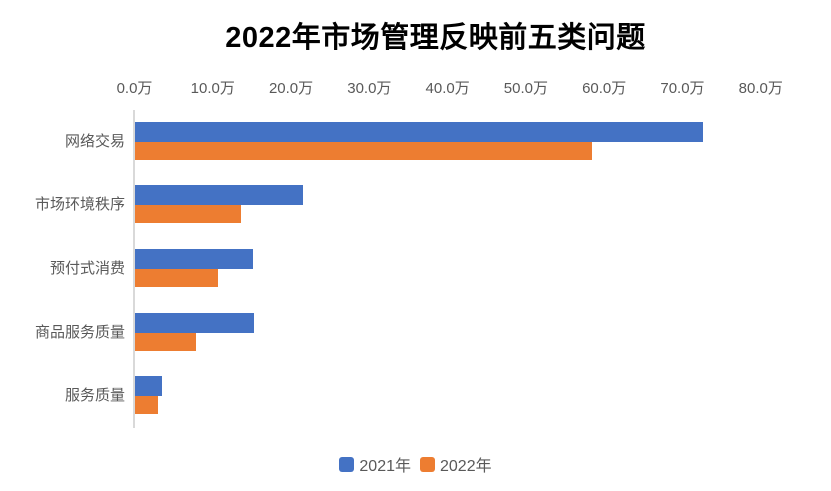 Image resolution: width=831 pixels, height=491 pixels. I want to click on x-axis-tick-label: 40.0万, so click(447, 88).